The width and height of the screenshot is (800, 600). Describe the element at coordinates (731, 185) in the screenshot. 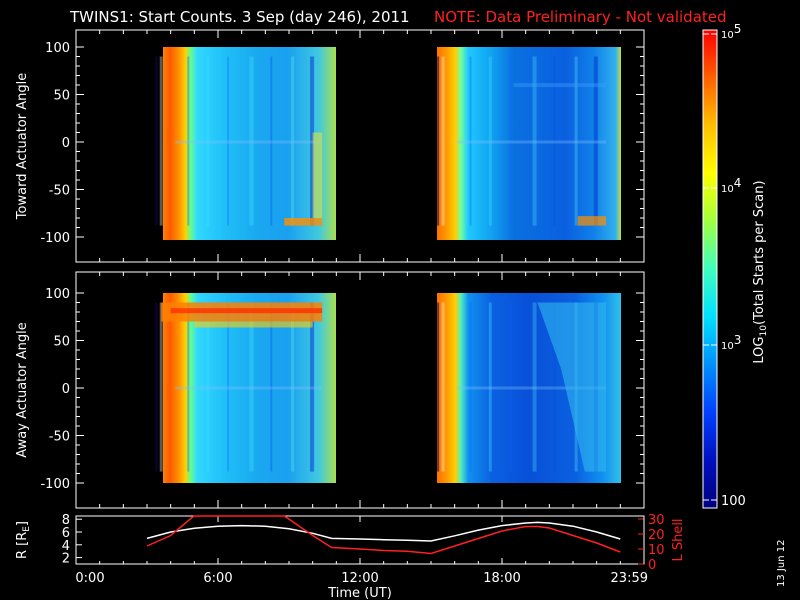

I see `colorbar-tick-label: 10⁴` at that location.